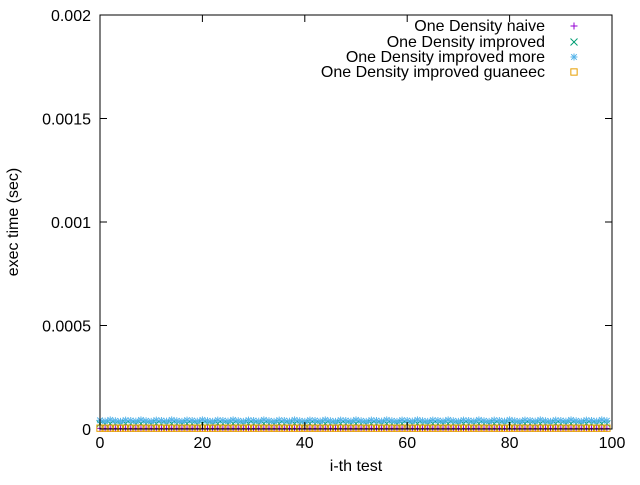 The height and width of the screenshot is (485, 640). I want to click on markers-layer, so click(353, 424).